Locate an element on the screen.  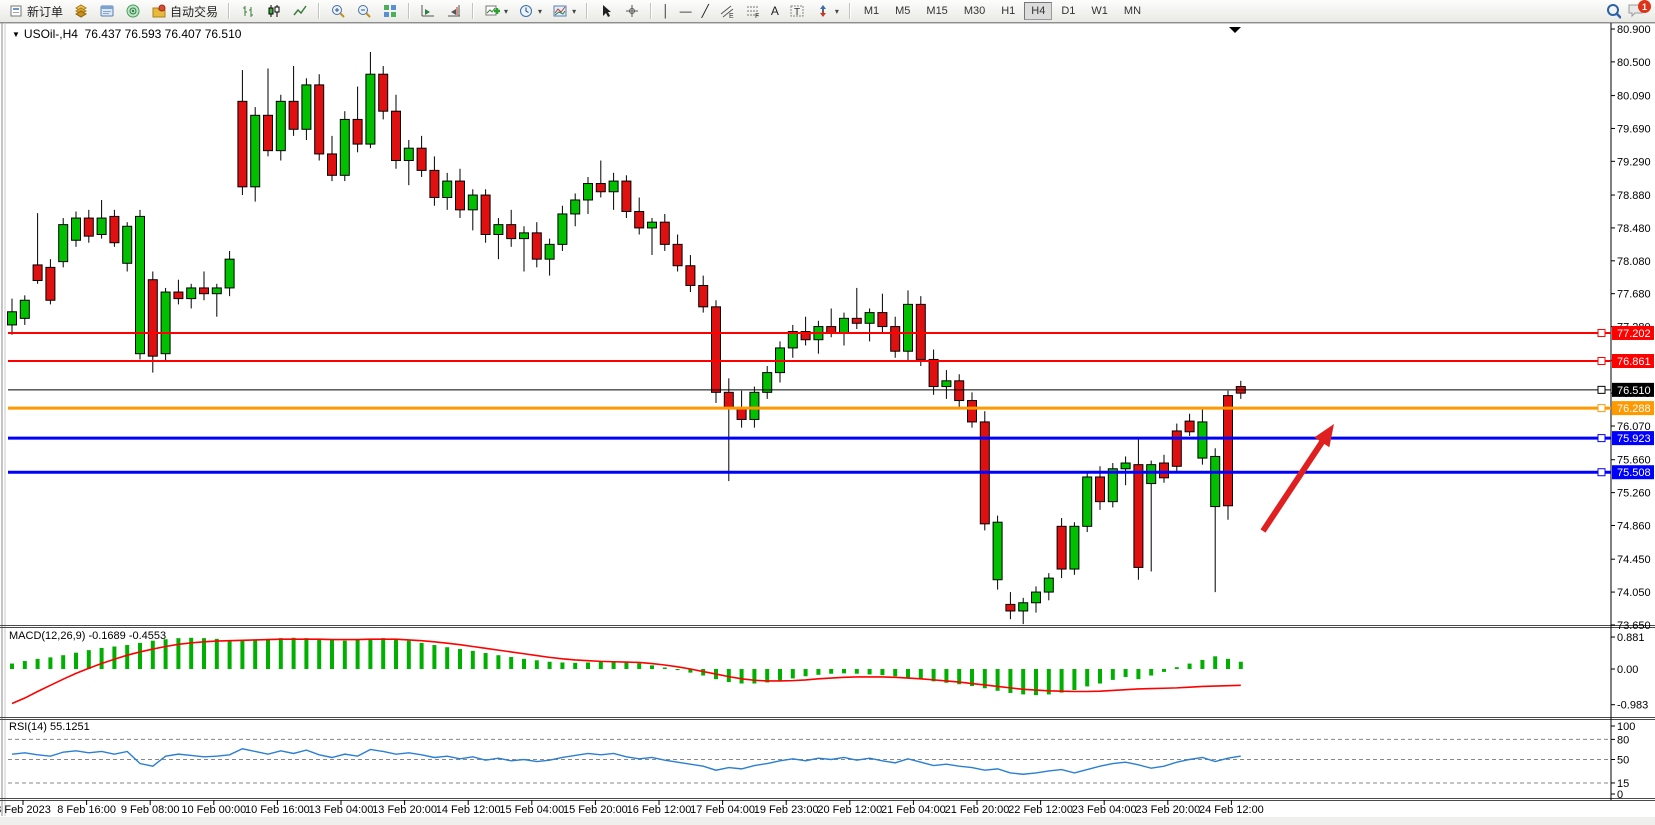
price-badge-77.202 is located at coordinates (1633, 332).